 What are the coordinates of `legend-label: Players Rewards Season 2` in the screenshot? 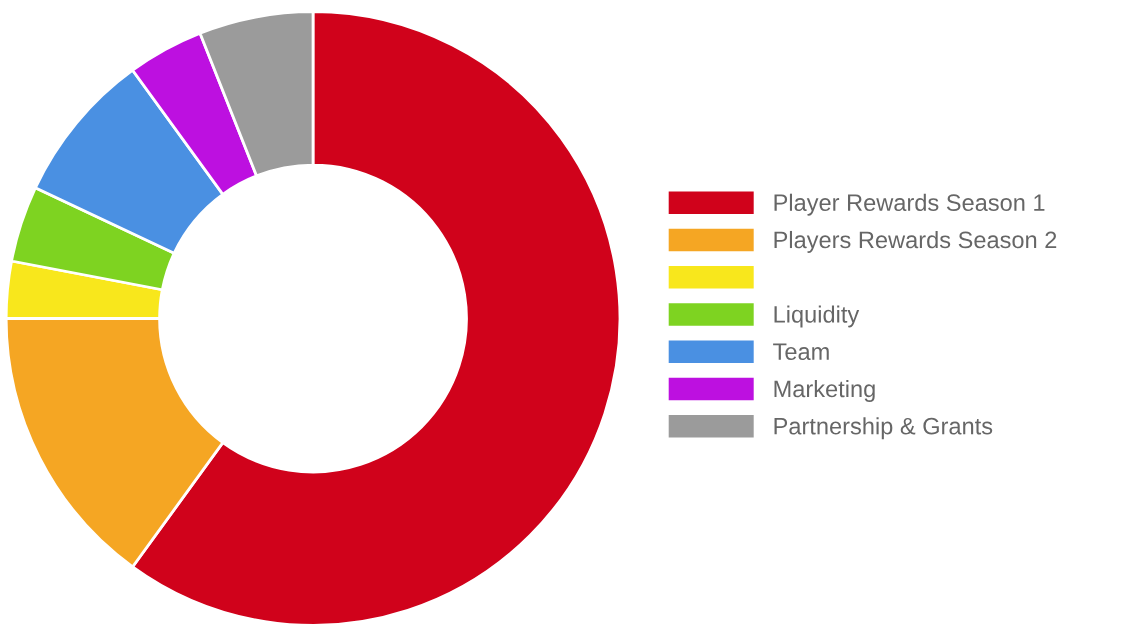 It's located at (915, 241).